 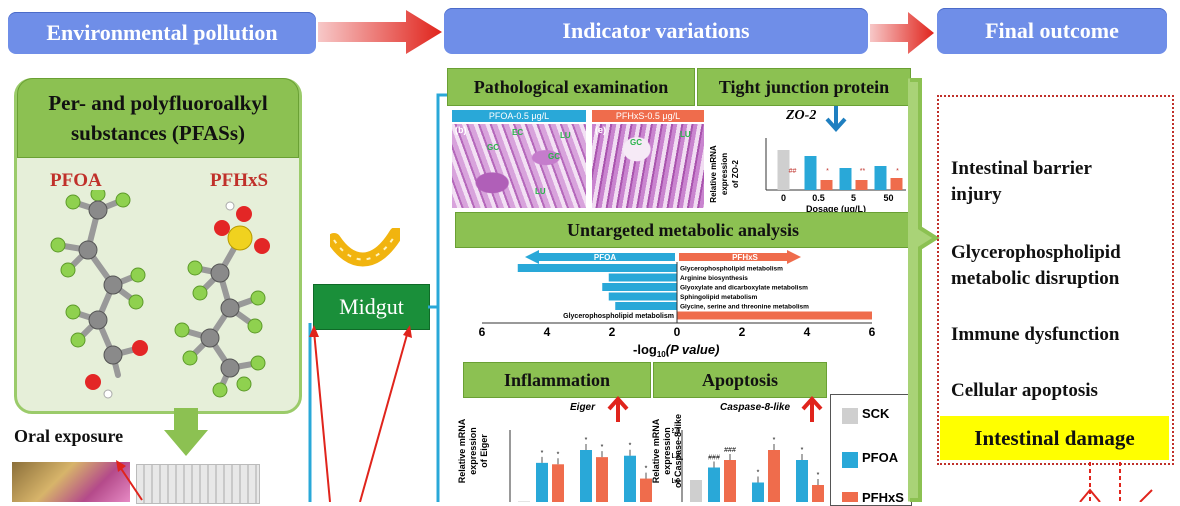 I want to click on outcome-cellular-apoptosis: Cellular apoptosis, so click(x=1024, y=390).